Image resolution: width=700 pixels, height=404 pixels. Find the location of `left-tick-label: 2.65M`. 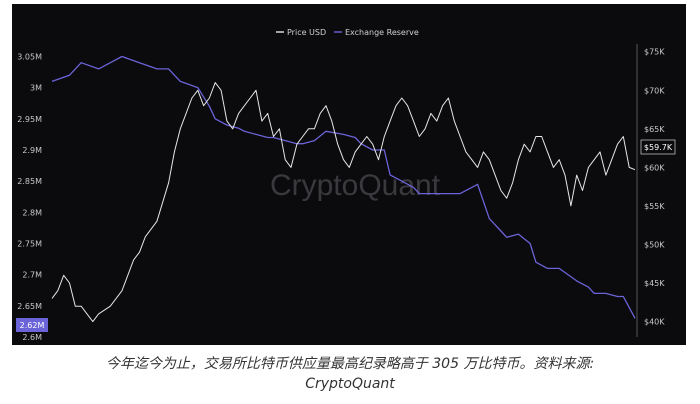

left-tick-label: 2.65M is located at coordinates (29, 306).